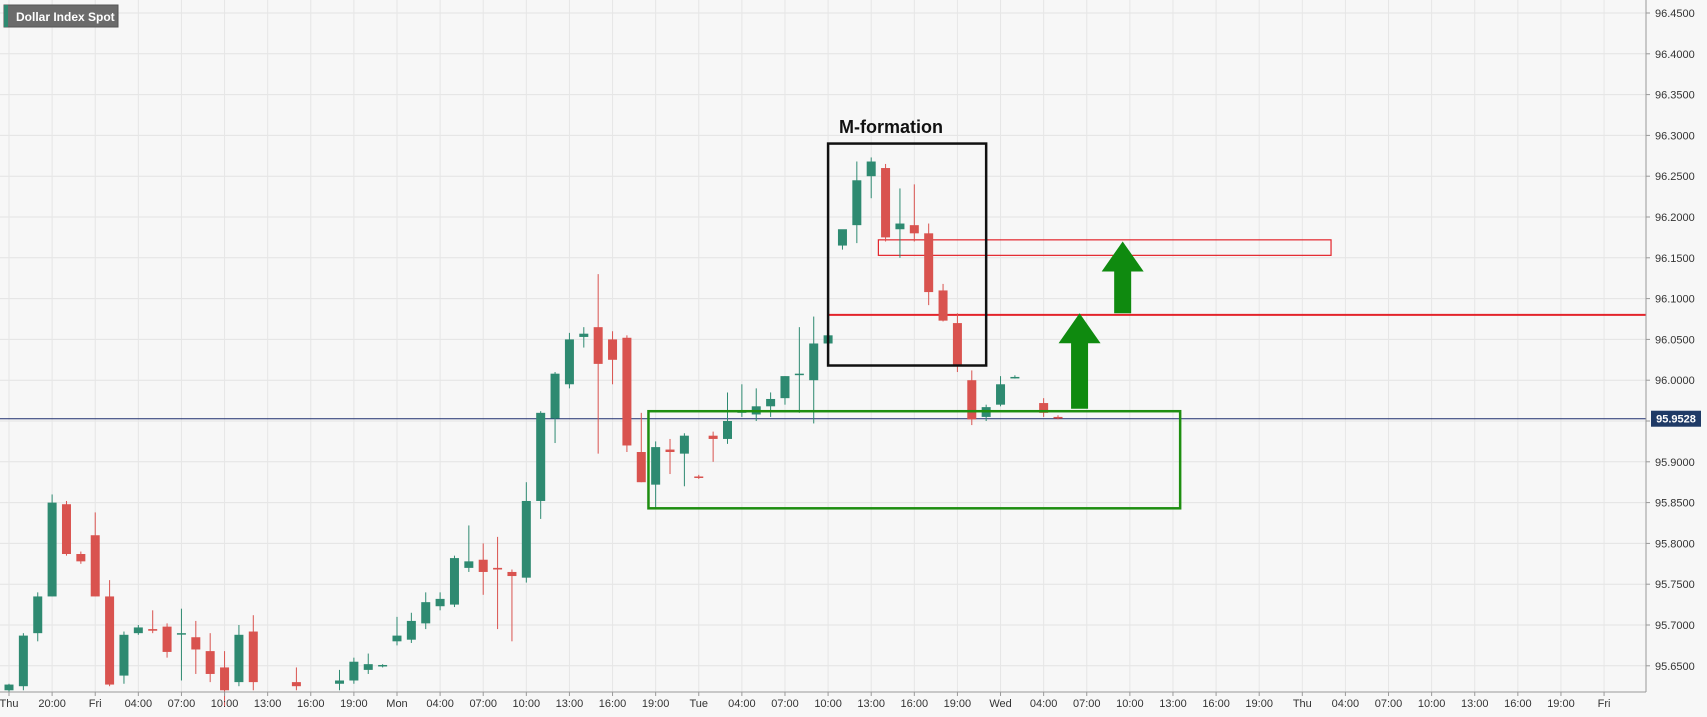  Describe the element at coordinates (1675, 259) in the screenshot. I see `y-tick-label: 96.1500` at that location.